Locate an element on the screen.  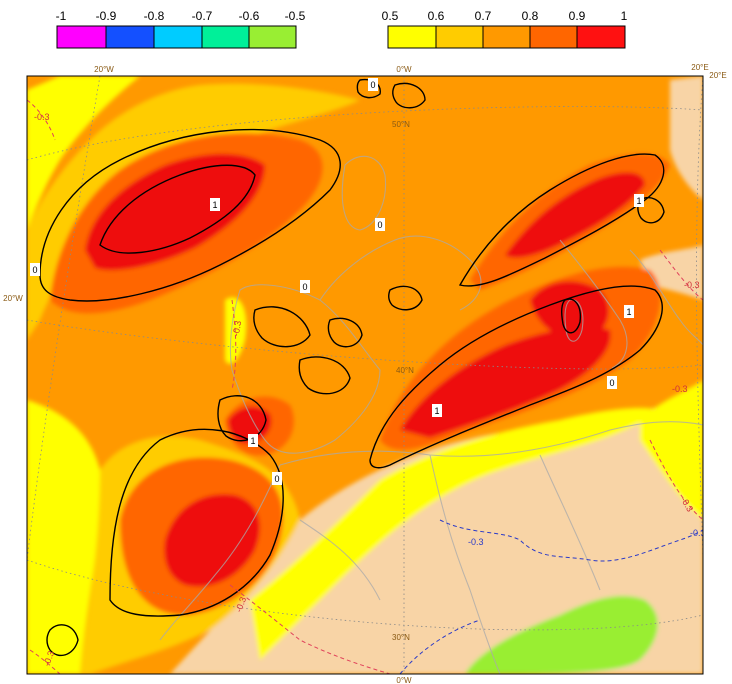
contour-label-zero-gibraltar-text: 0 is located at coordinates (276, 479).